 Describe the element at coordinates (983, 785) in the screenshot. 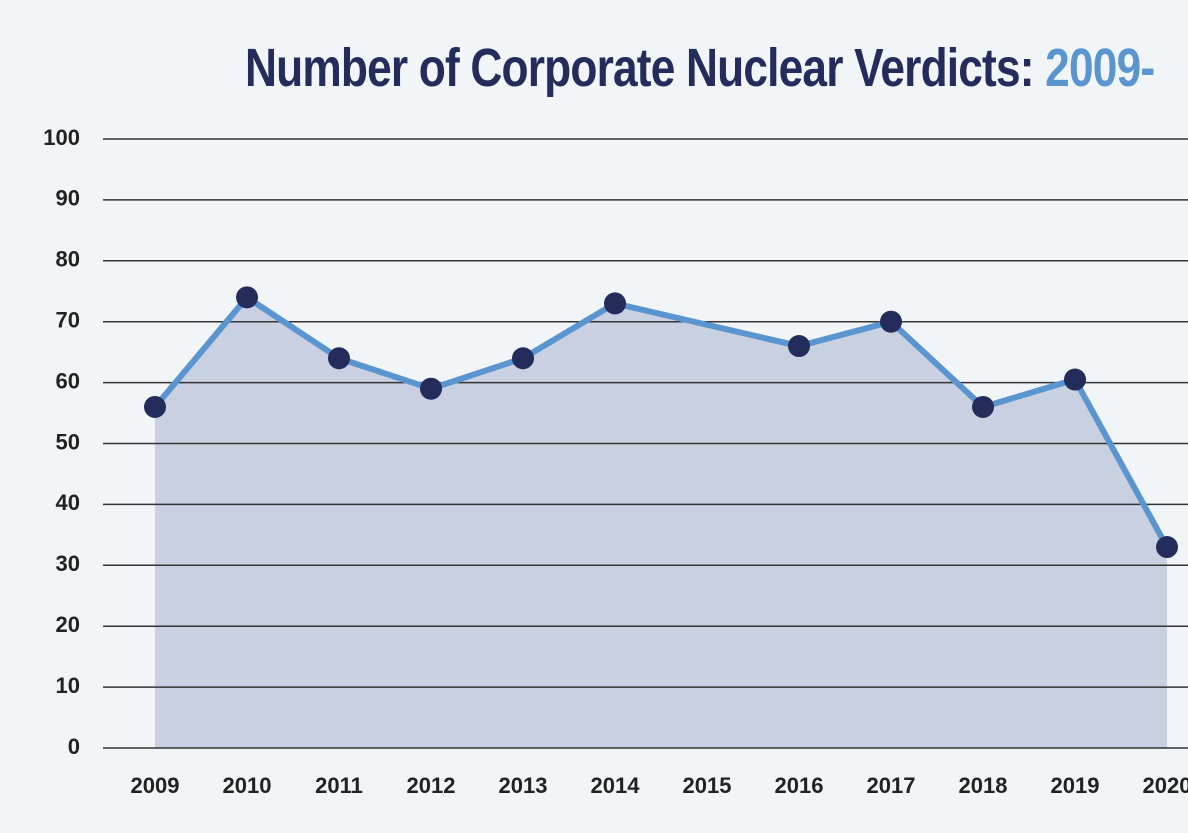

I see `x-tick-label: 2018` at that location.